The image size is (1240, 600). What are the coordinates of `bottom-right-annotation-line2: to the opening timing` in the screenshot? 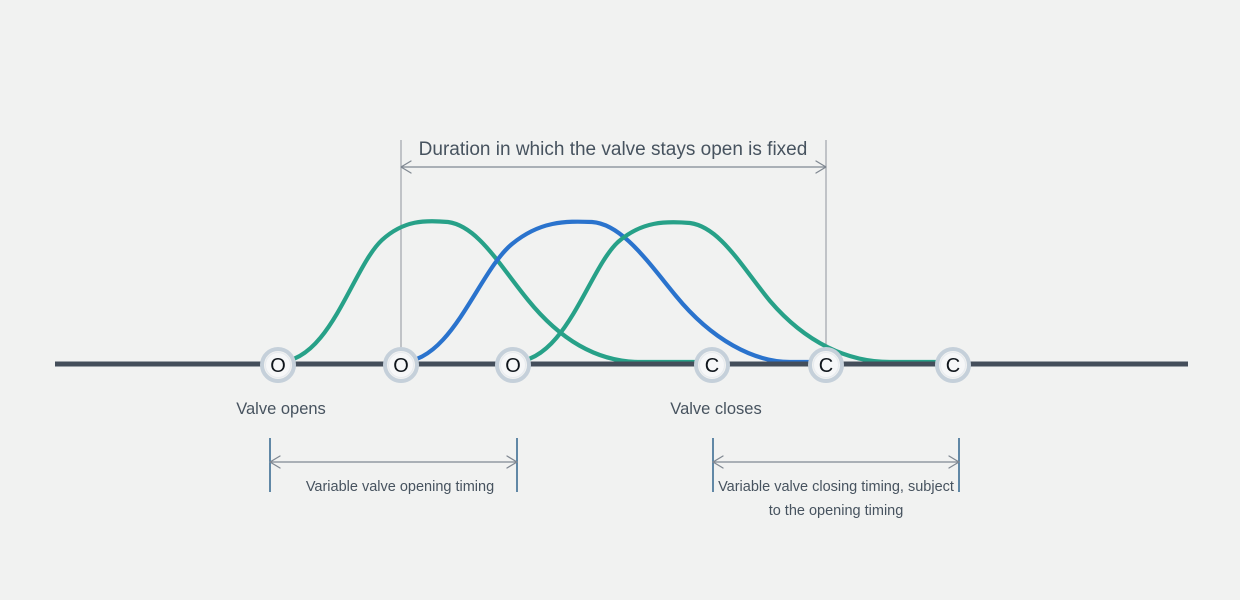 It's located at (836, 511).